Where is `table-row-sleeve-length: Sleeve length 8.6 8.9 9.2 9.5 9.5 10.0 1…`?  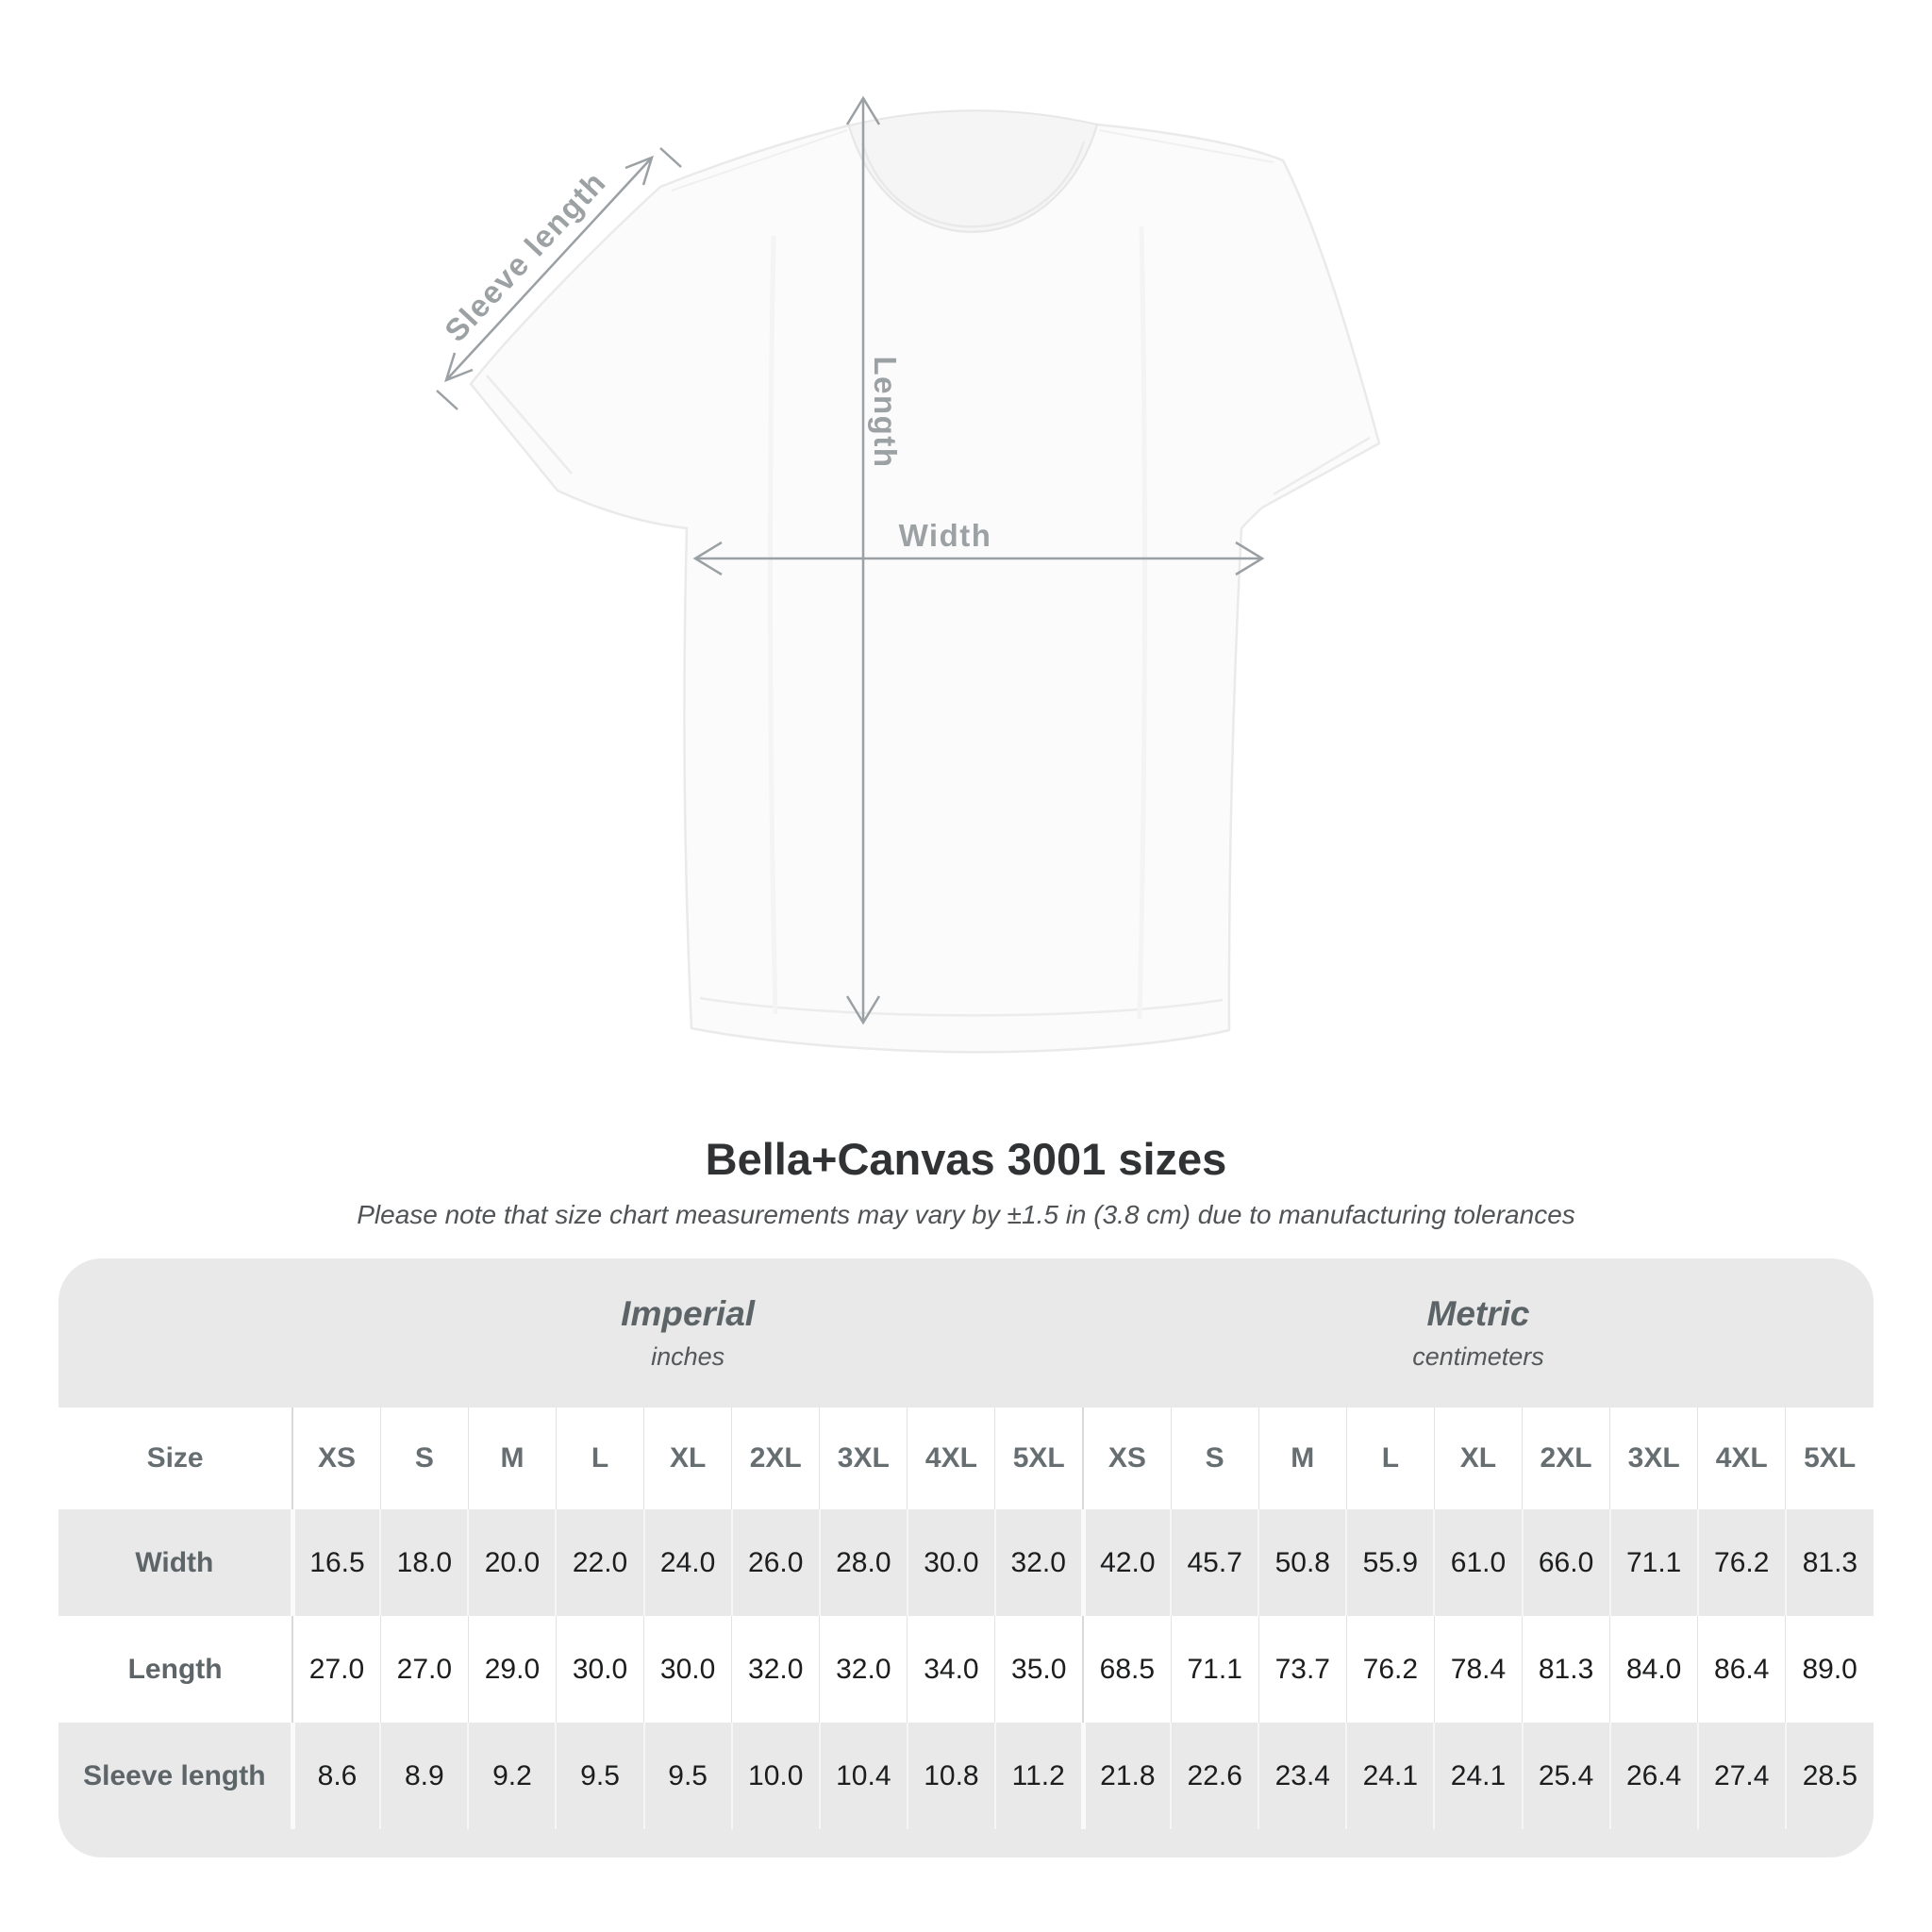
table-row-sleeve-length: Sleeve length 8.6 8.9 9.2 9.5 9.5 10.0 1… is located at coordinates (966, 1777).